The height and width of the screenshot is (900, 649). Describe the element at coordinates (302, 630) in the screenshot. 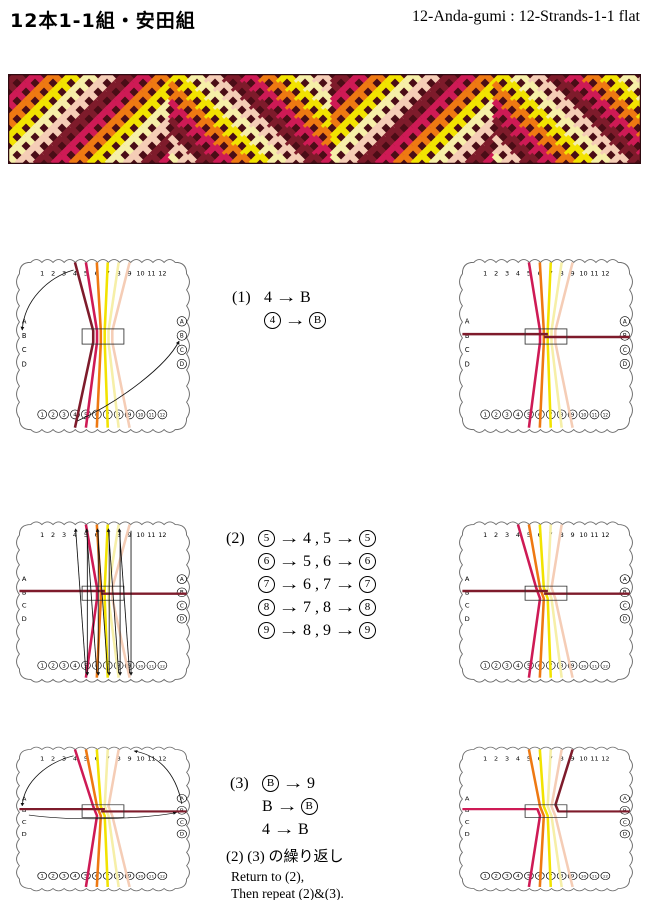

I see `instruction-line: 9 → 8 , 9 → 9` at that location.